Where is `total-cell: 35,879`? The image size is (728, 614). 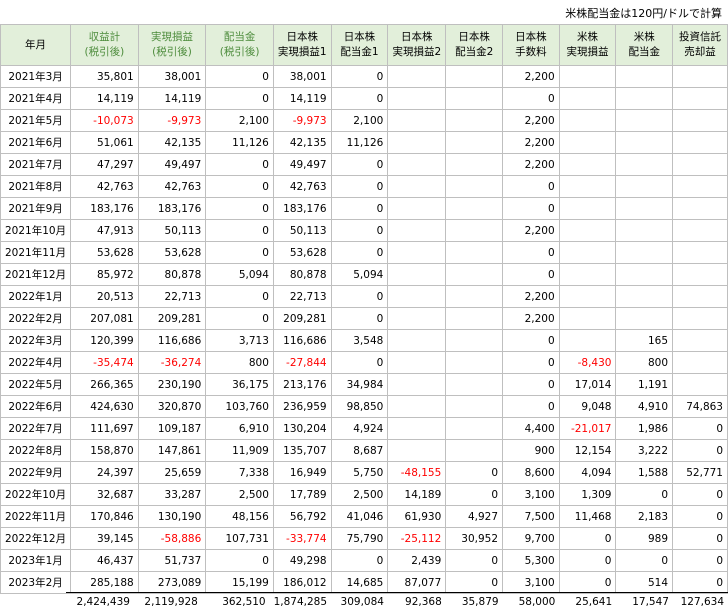
total-cell: 35,879 is located at coordinates (474, 601).